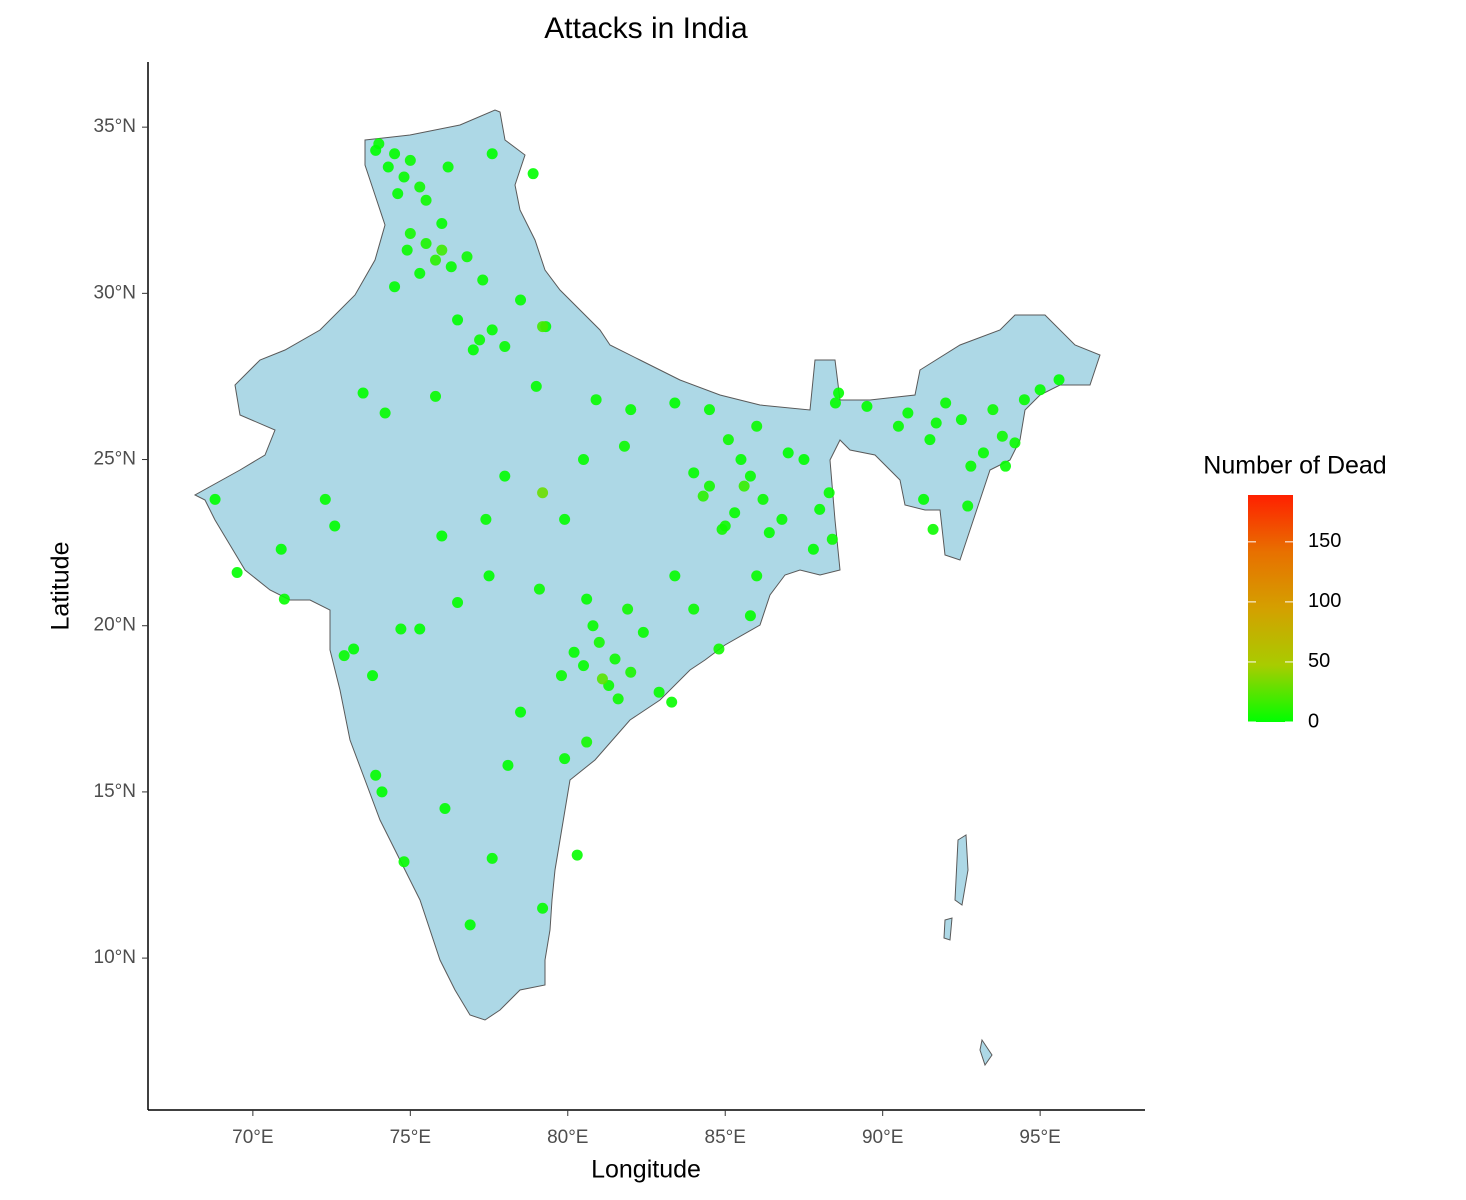 Image resolution: width=1466 pixels, height=1200 pixels. I want to click on y-tick-label: 10°N, so click(115, 957).